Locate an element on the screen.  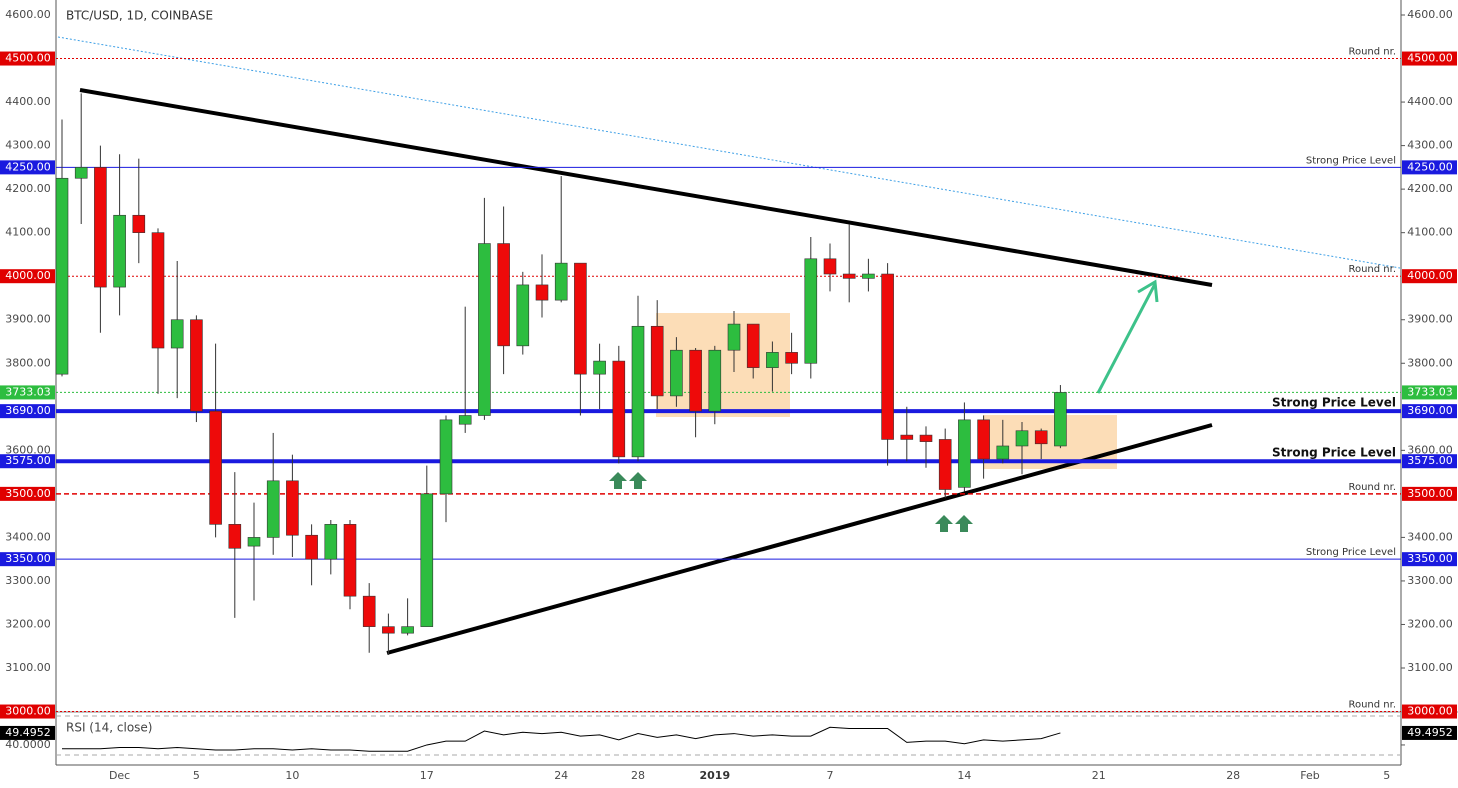
y-tick-label: 3900.00 is located at coordinates (28, 319).